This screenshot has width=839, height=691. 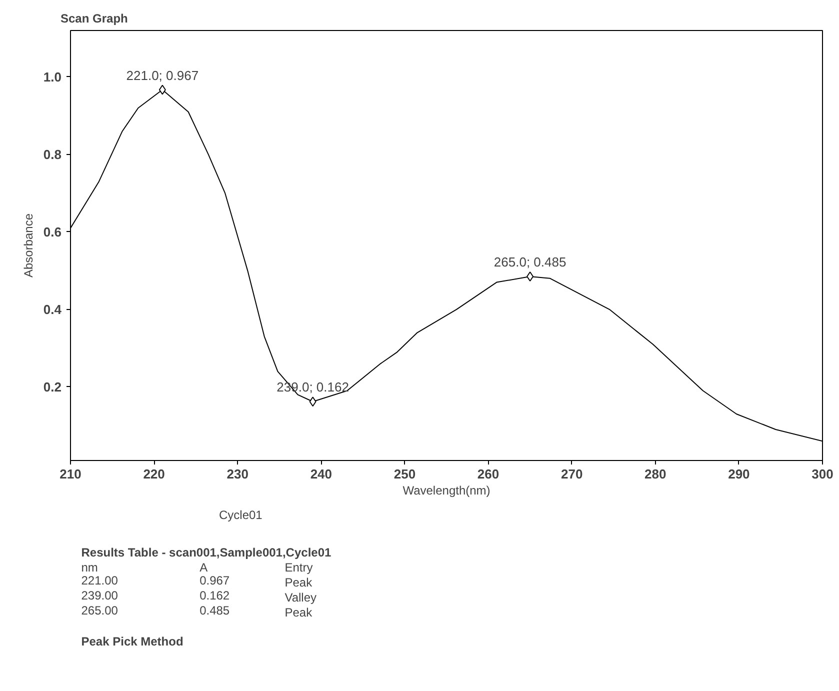 What do you see at coordinates (162, 75) in the screenshot?
I see `annotation: 221.0; 0.967` at bounding box center [162, 75].